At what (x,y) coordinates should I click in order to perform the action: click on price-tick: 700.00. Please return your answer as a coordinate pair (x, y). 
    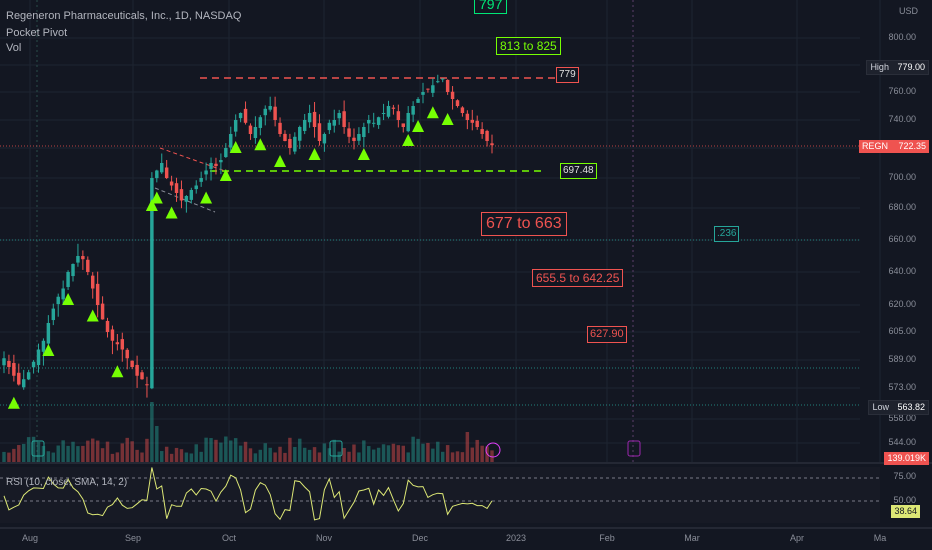
    Looking at the image, I should click on (902, 177).